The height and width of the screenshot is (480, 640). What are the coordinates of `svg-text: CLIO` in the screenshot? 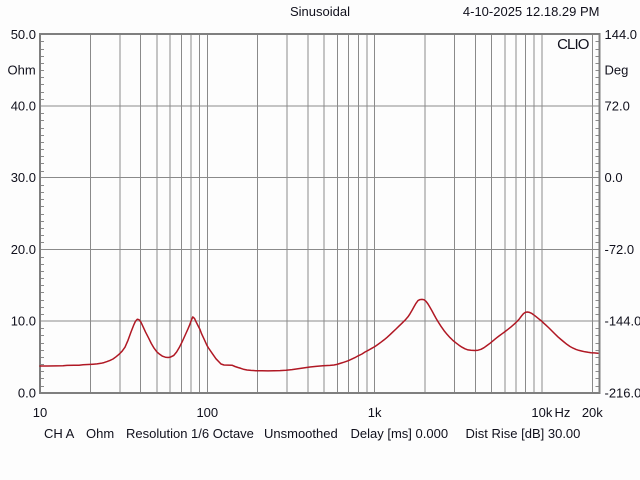 It's located at (573, 44).